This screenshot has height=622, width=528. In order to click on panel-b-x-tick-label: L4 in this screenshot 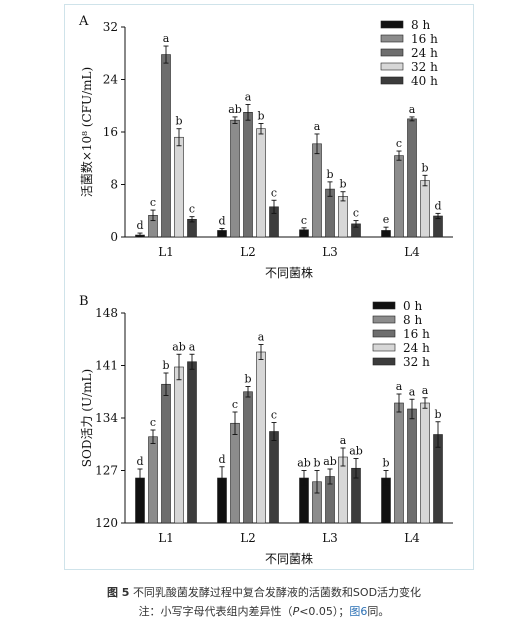, I will do `click(412, 538)`.